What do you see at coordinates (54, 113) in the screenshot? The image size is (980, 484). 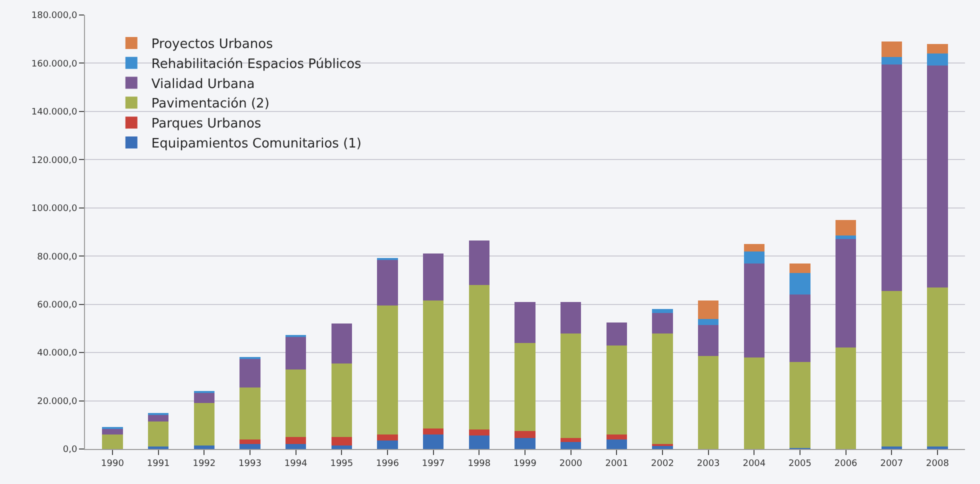 I see `y-tick-label: 140.000,0` at bounding box center [54, 113].